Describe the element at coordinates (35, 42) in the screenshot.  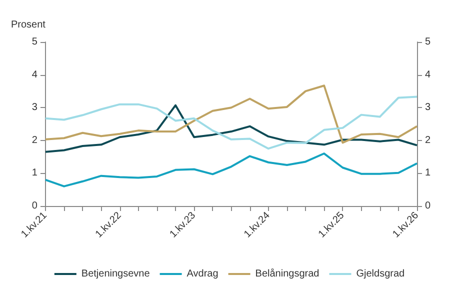
I see `y-tick-label: 5` at that location.